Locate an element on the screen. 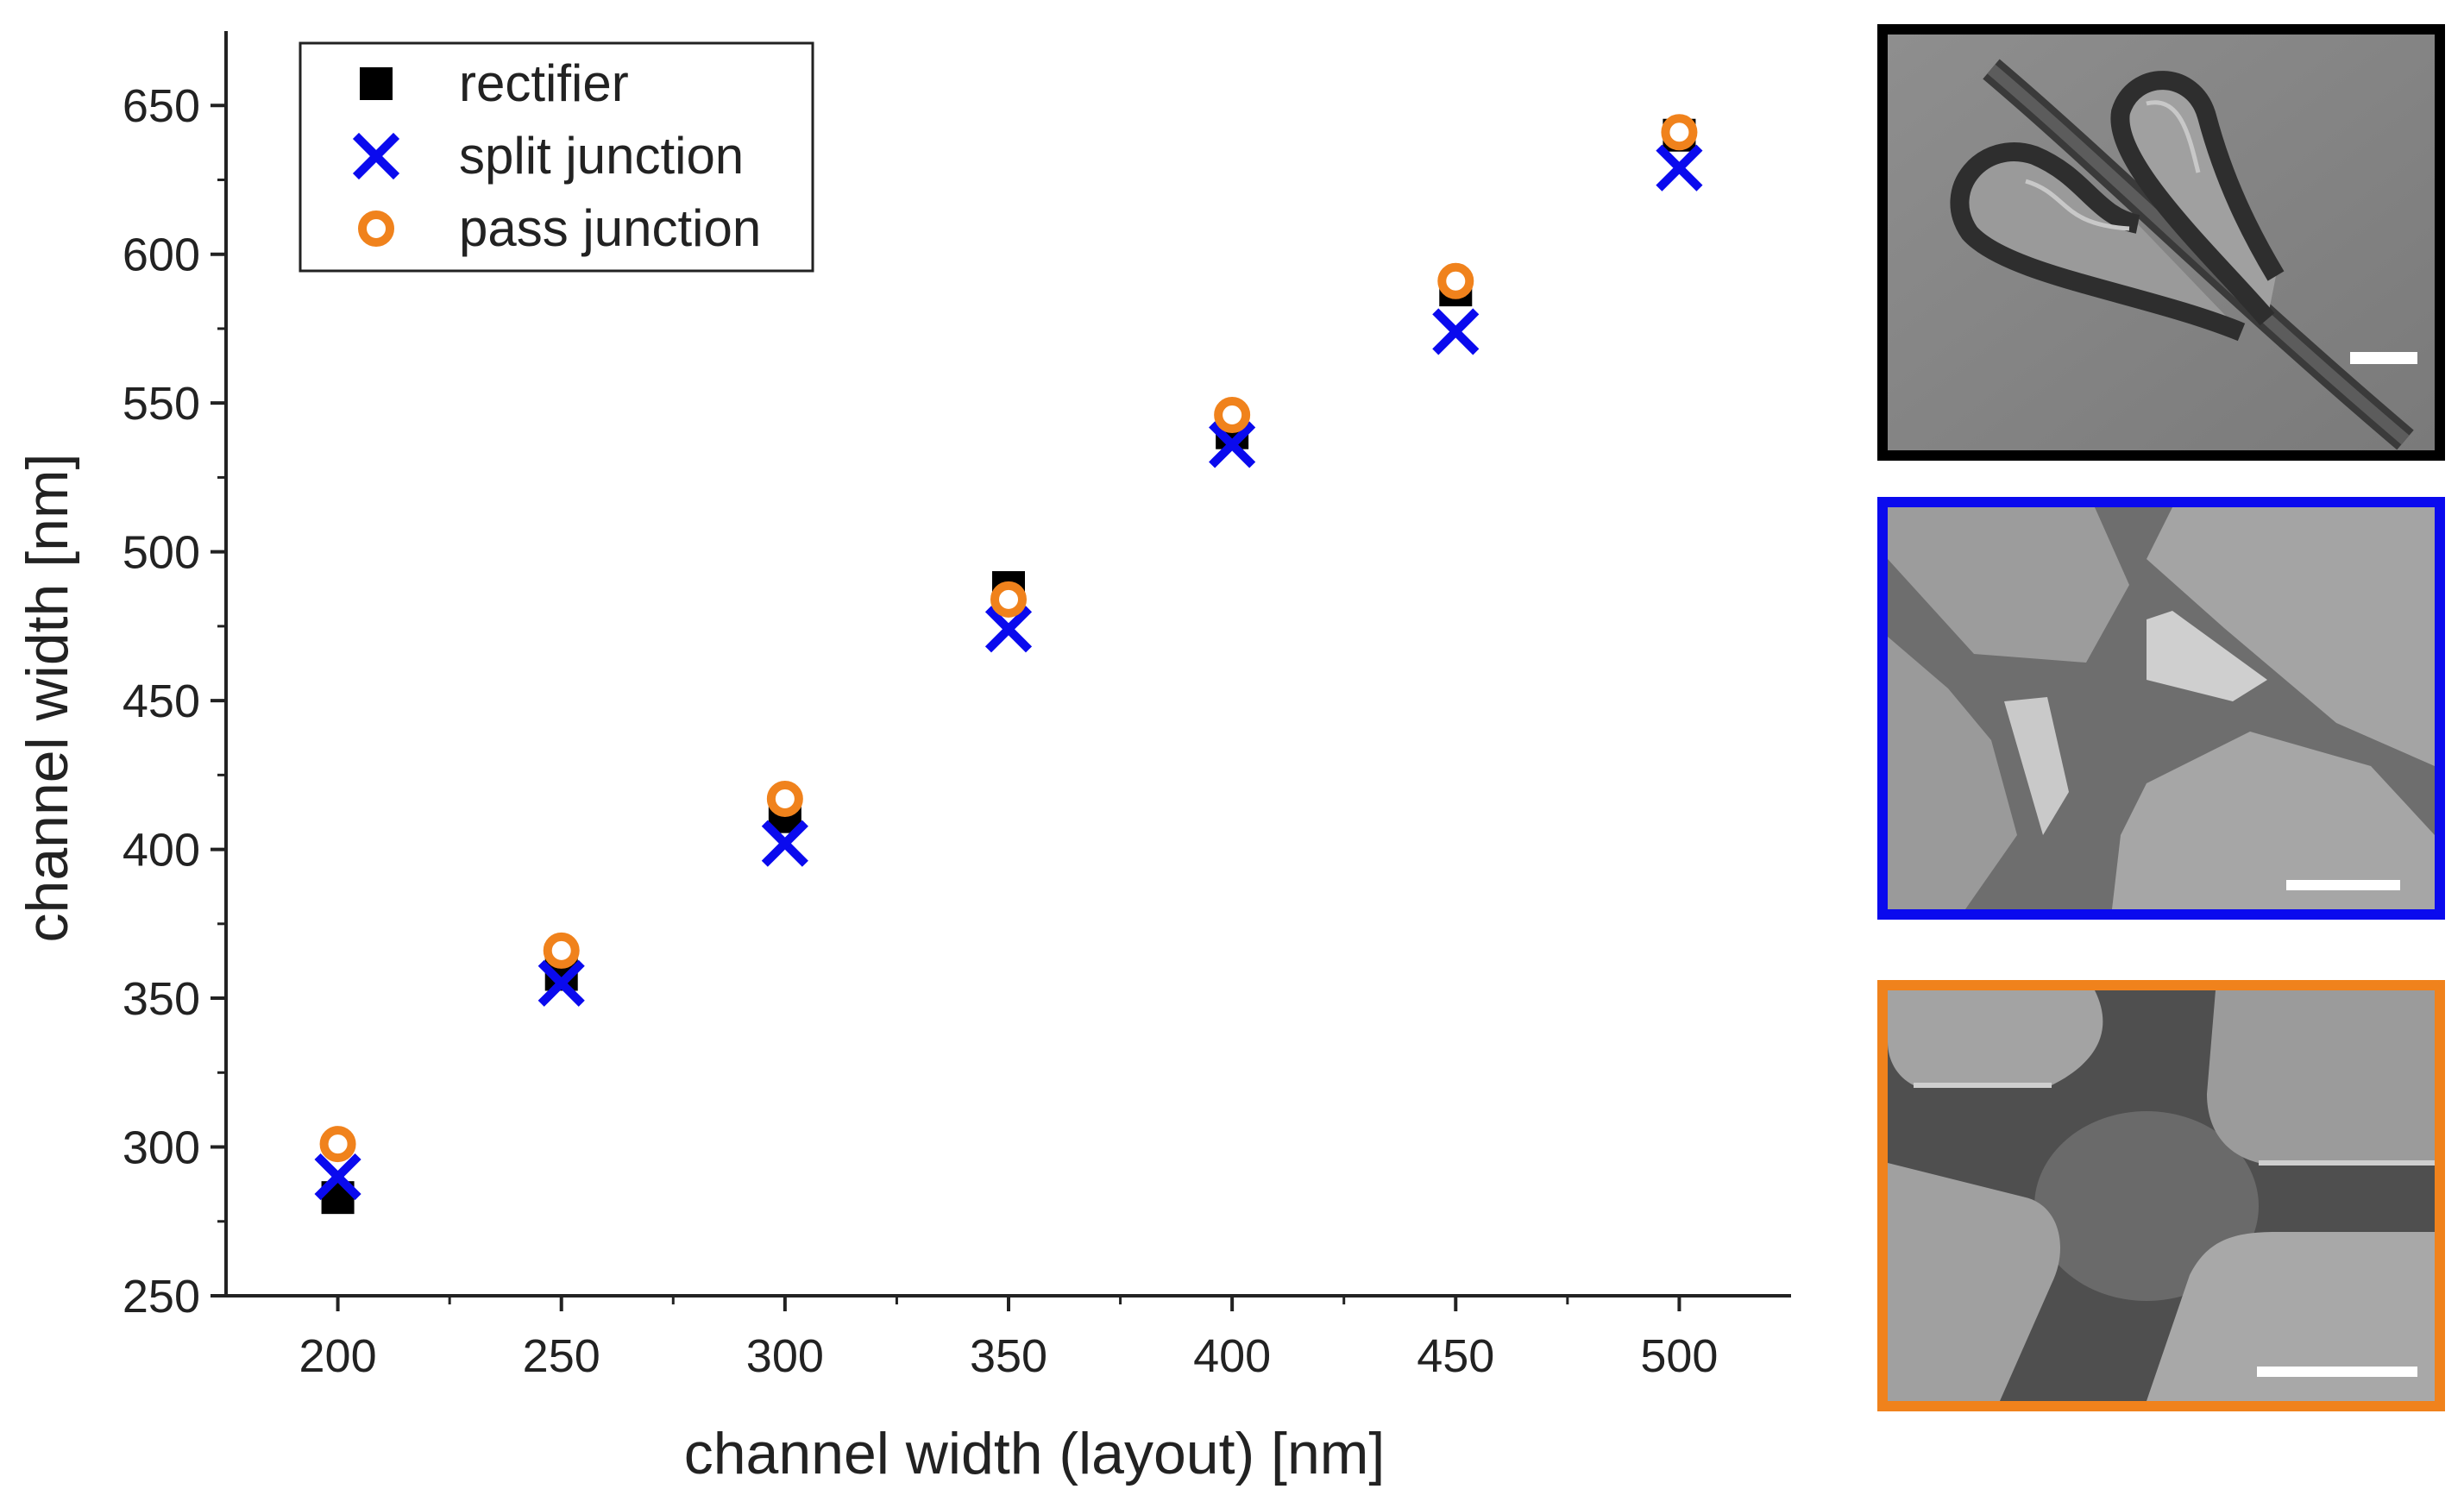 The image size is (2464, 1508). legend-label: split junction is located at coordinates (602, 156).